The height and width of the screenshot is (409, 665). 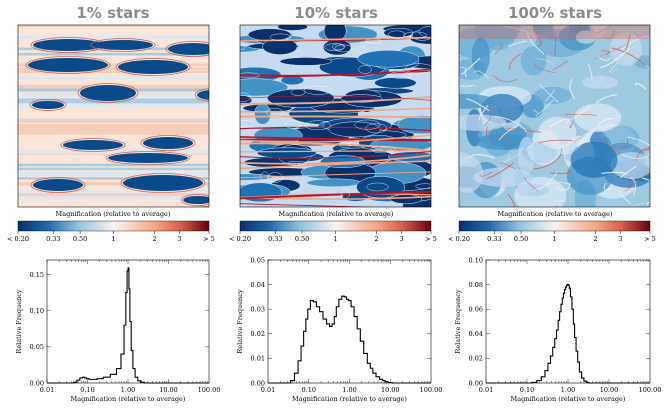 I want to click on map-top-band, so click(x=554, y=32).